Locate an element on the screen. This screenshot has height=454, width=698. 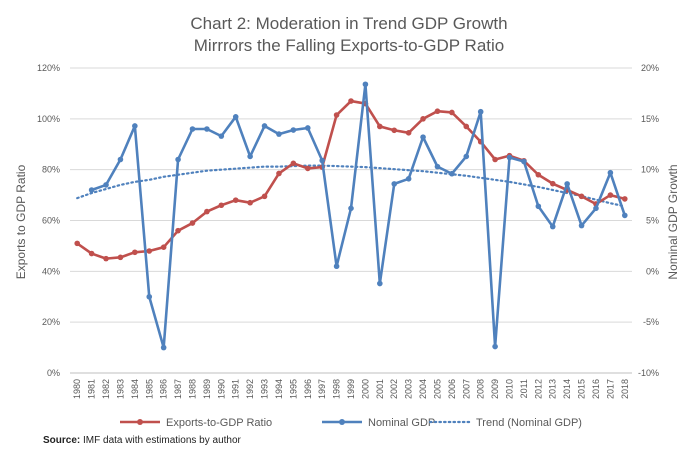
x-tick-label: 1998 is located at coordinates (337, 389).